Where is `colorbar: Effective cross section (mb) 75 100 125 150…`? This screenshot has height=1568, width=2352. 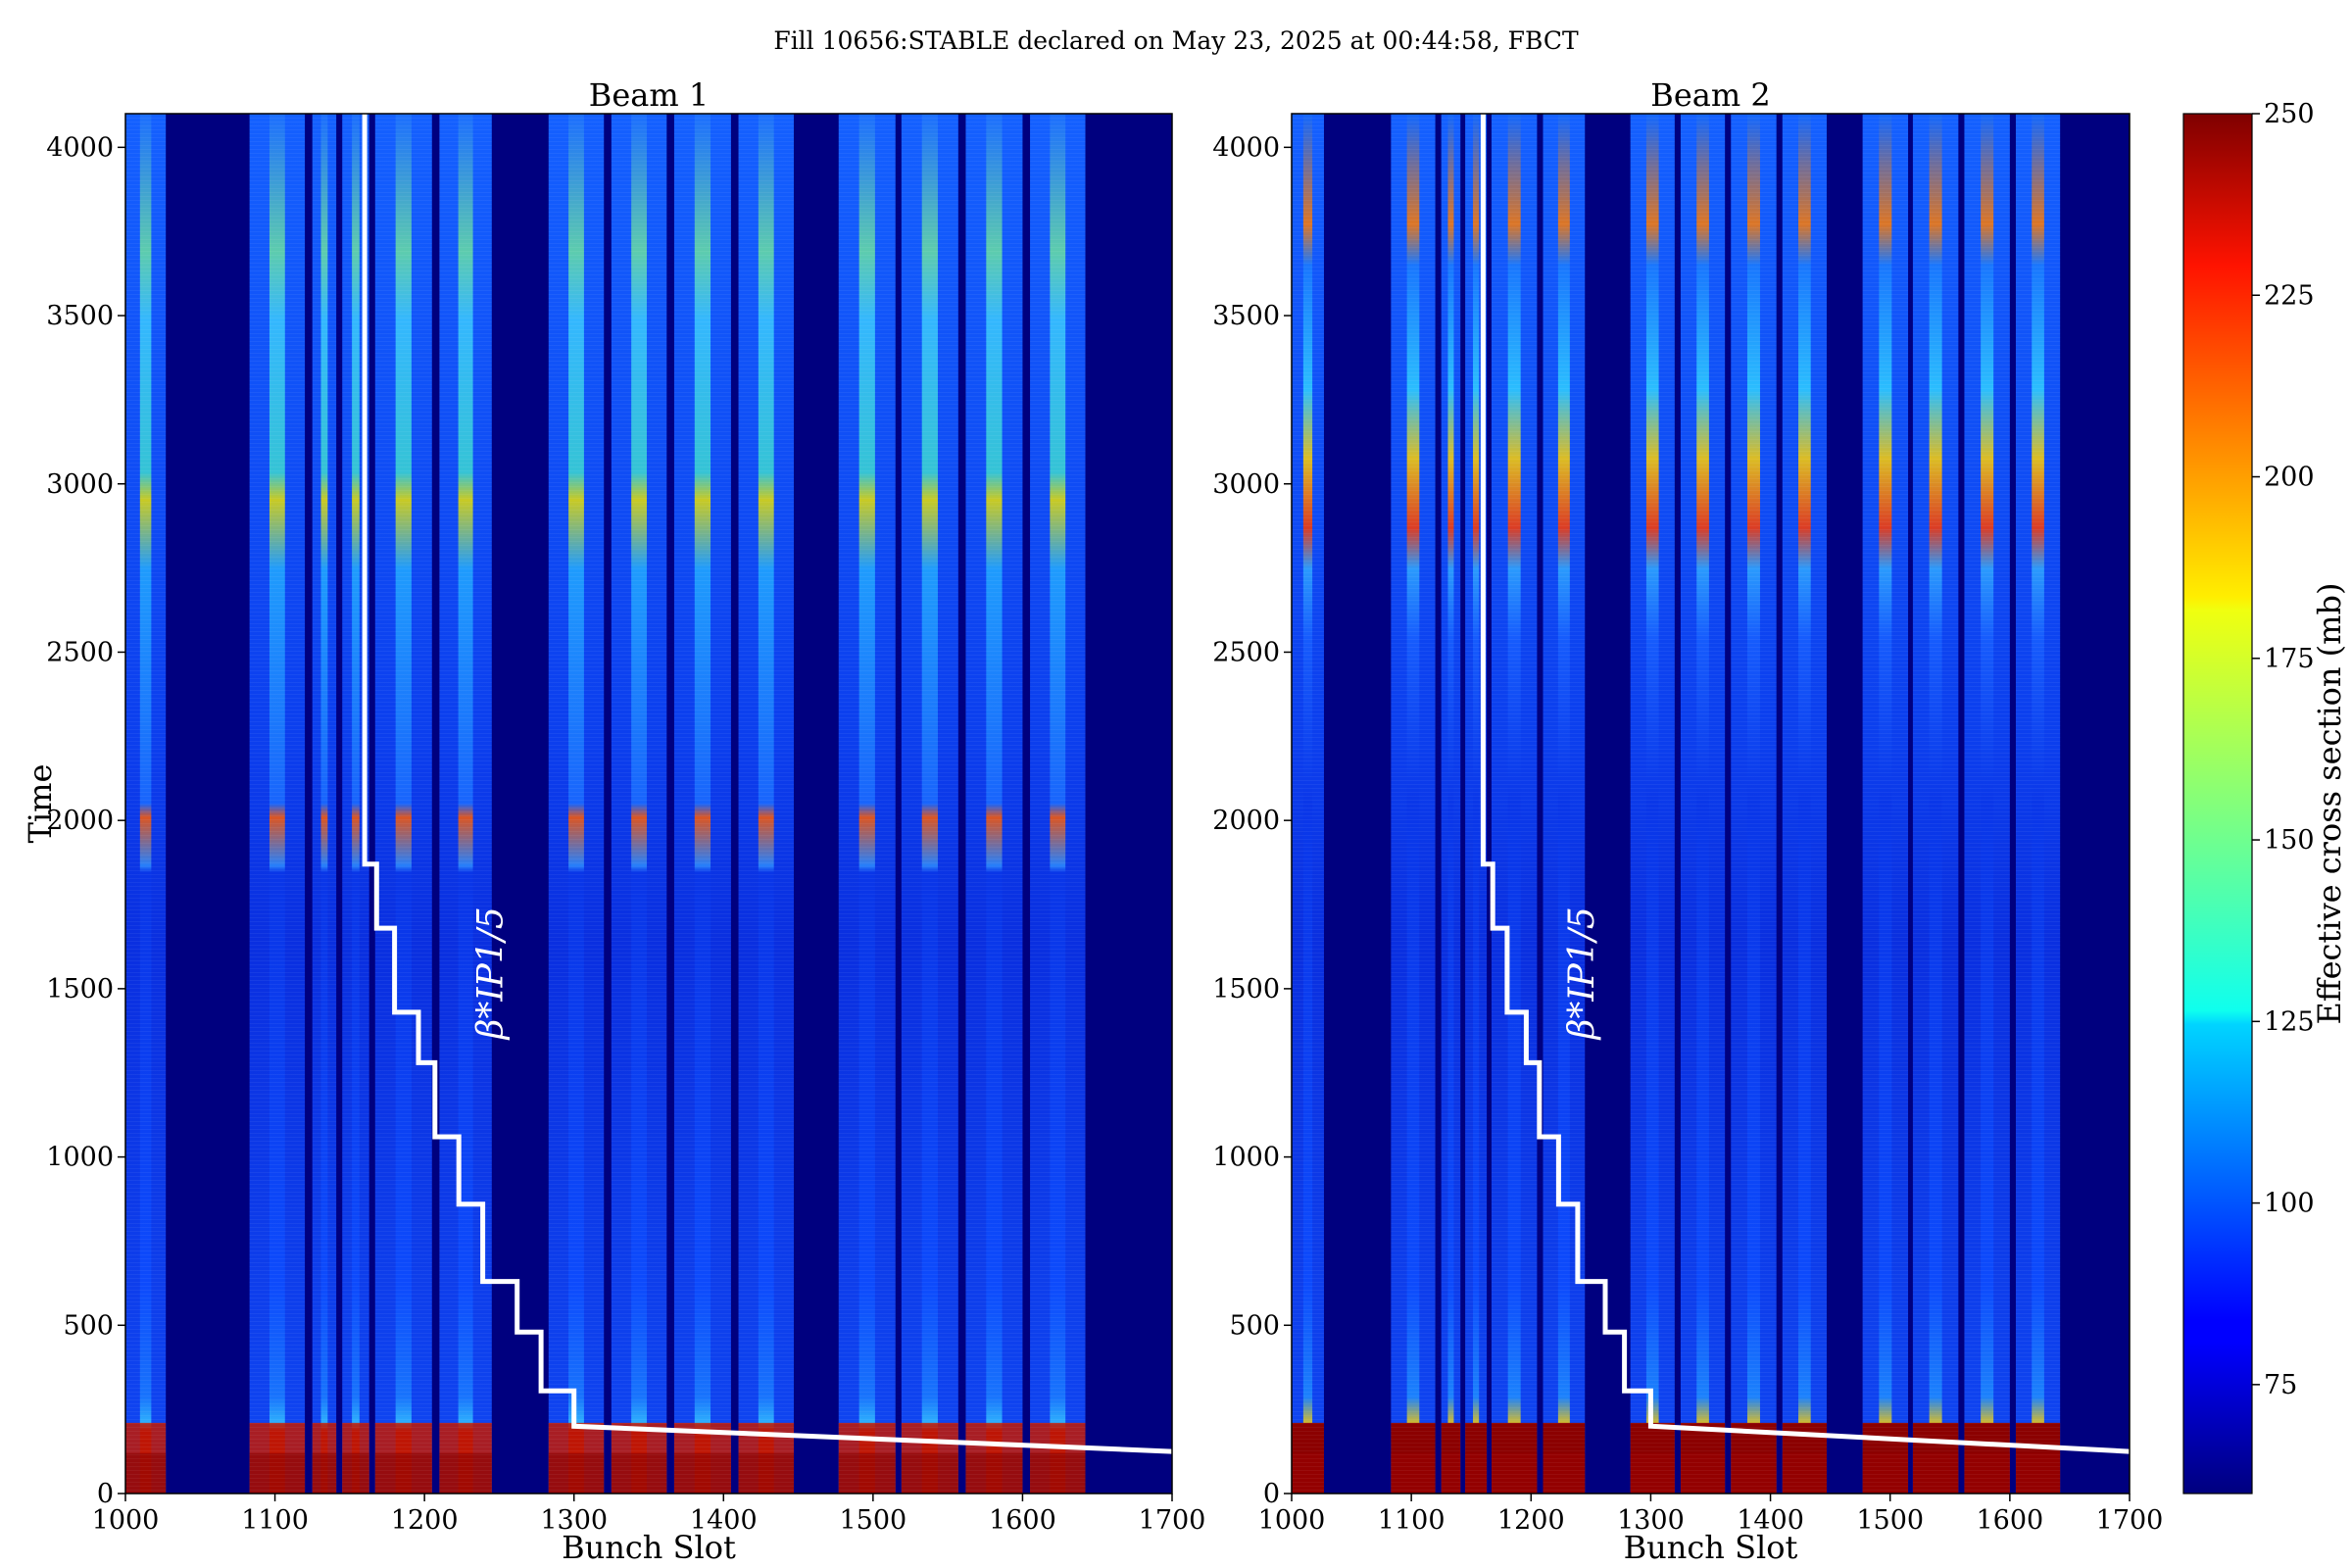
colorbar: Effective cross section (mb) 75 100 125 150… is located at coordinates (2265, 796).